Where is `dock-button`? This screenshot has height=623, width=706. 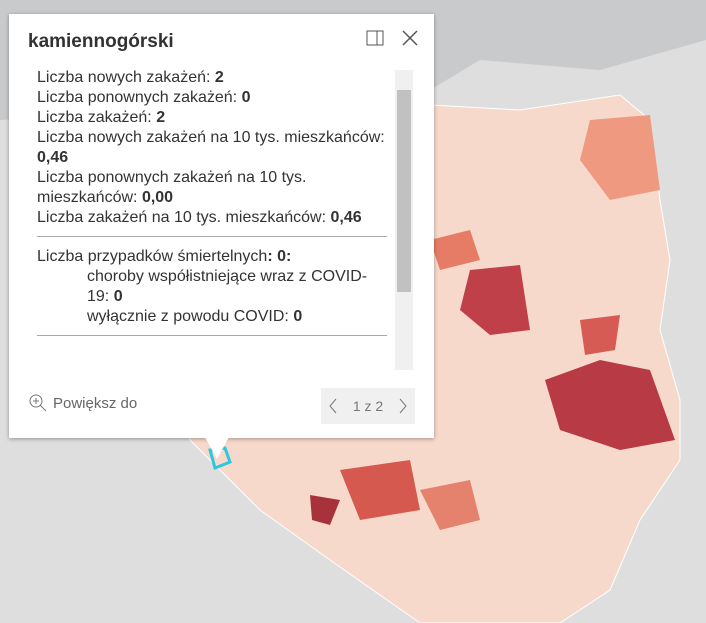 dock-button is located at coordinates (375, 38).